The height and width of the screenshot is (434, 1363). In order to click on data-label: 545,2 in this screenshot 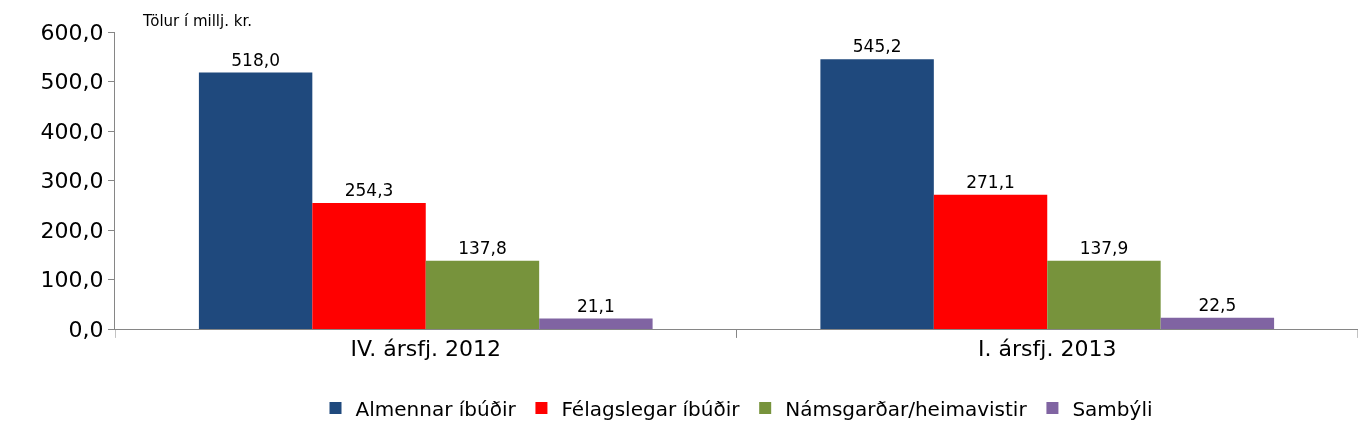, I will do `click(877, 46)`.